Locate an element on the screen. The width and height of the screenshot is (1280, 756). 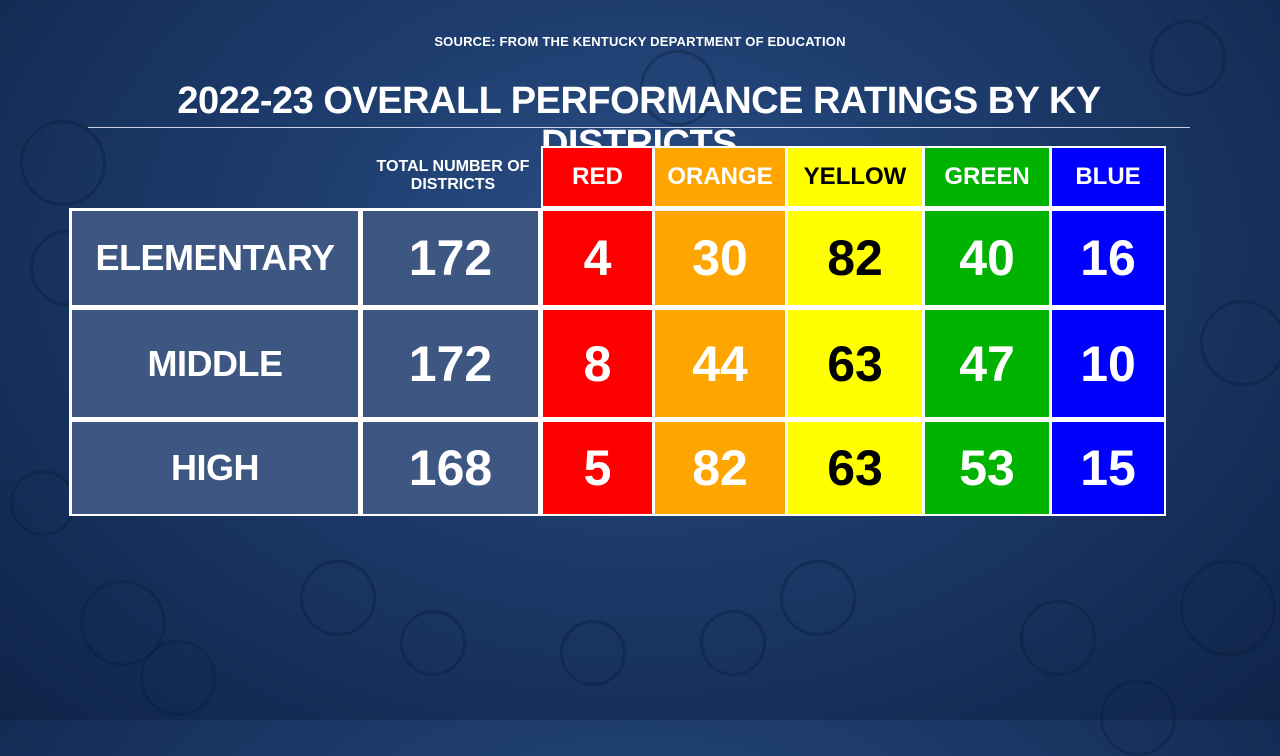
title-divider is located at coordinates (639, 127).